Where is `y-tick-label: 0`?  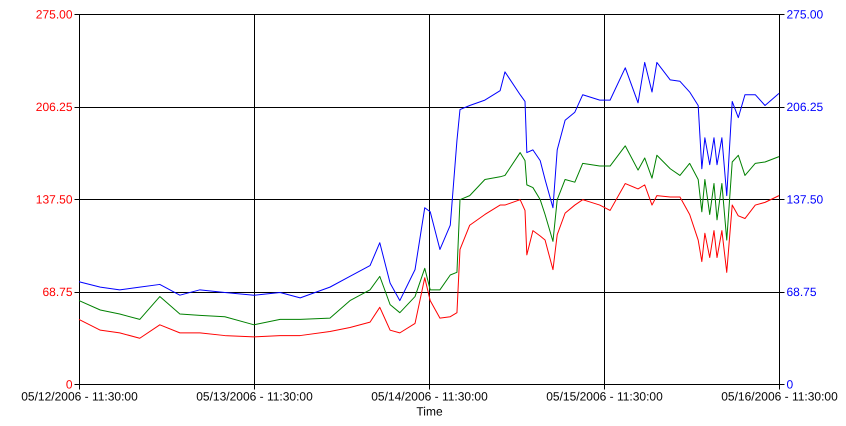 y-tick-label: 0 is located at coordinates (69, 385).